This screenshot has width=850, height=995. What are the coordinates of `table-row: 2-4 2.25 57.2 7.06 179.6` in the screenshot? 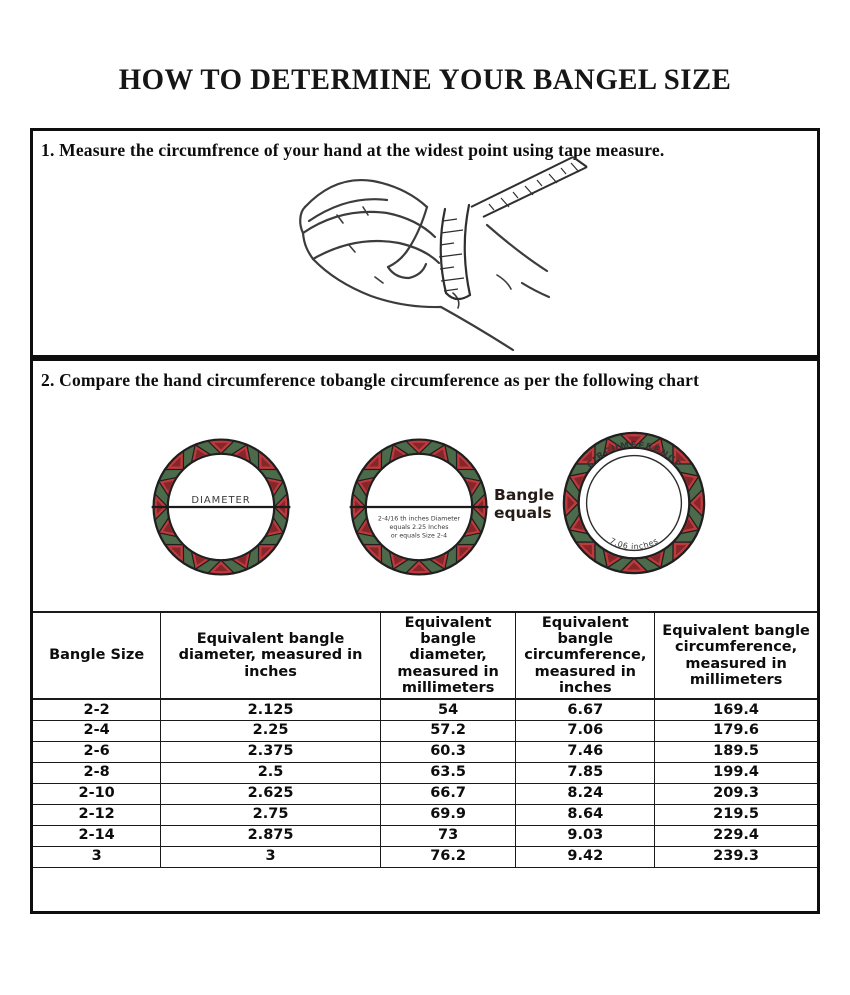 It's located at (425, 730).